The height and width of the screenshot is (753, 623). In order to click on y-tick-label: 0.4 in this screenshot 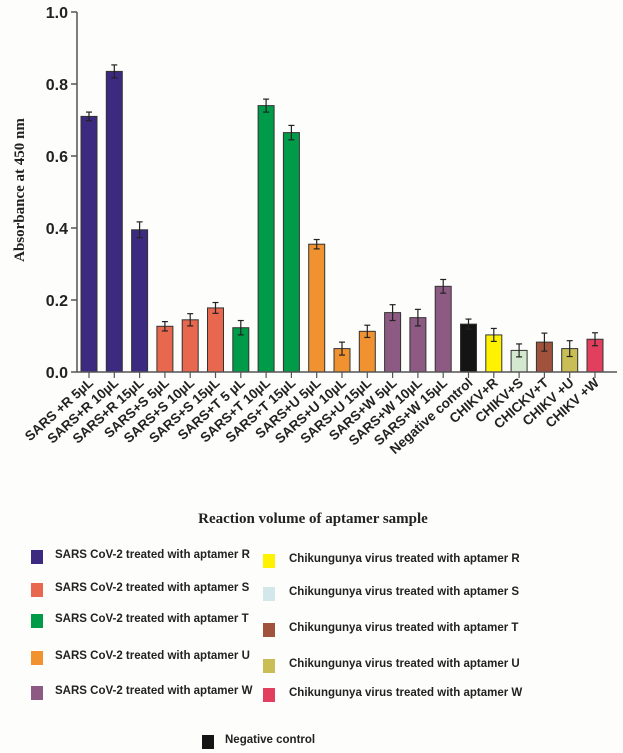, I will do `click(57, 229)`.